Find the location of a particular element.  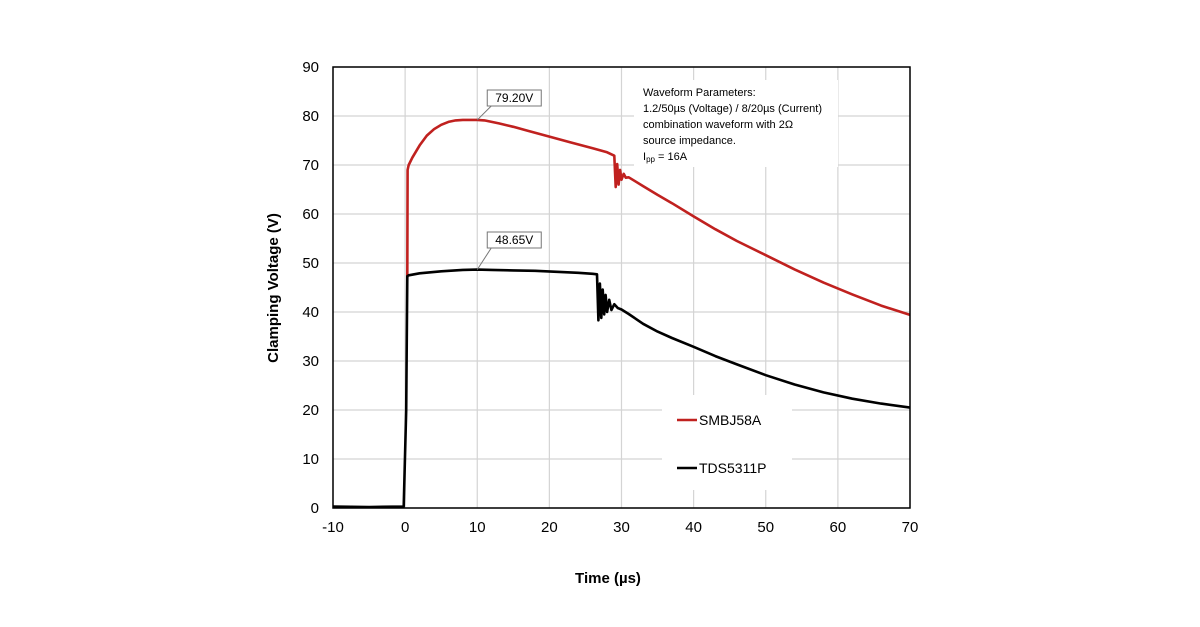

y-tick-label: 10 is located at coordinates (310, 459).